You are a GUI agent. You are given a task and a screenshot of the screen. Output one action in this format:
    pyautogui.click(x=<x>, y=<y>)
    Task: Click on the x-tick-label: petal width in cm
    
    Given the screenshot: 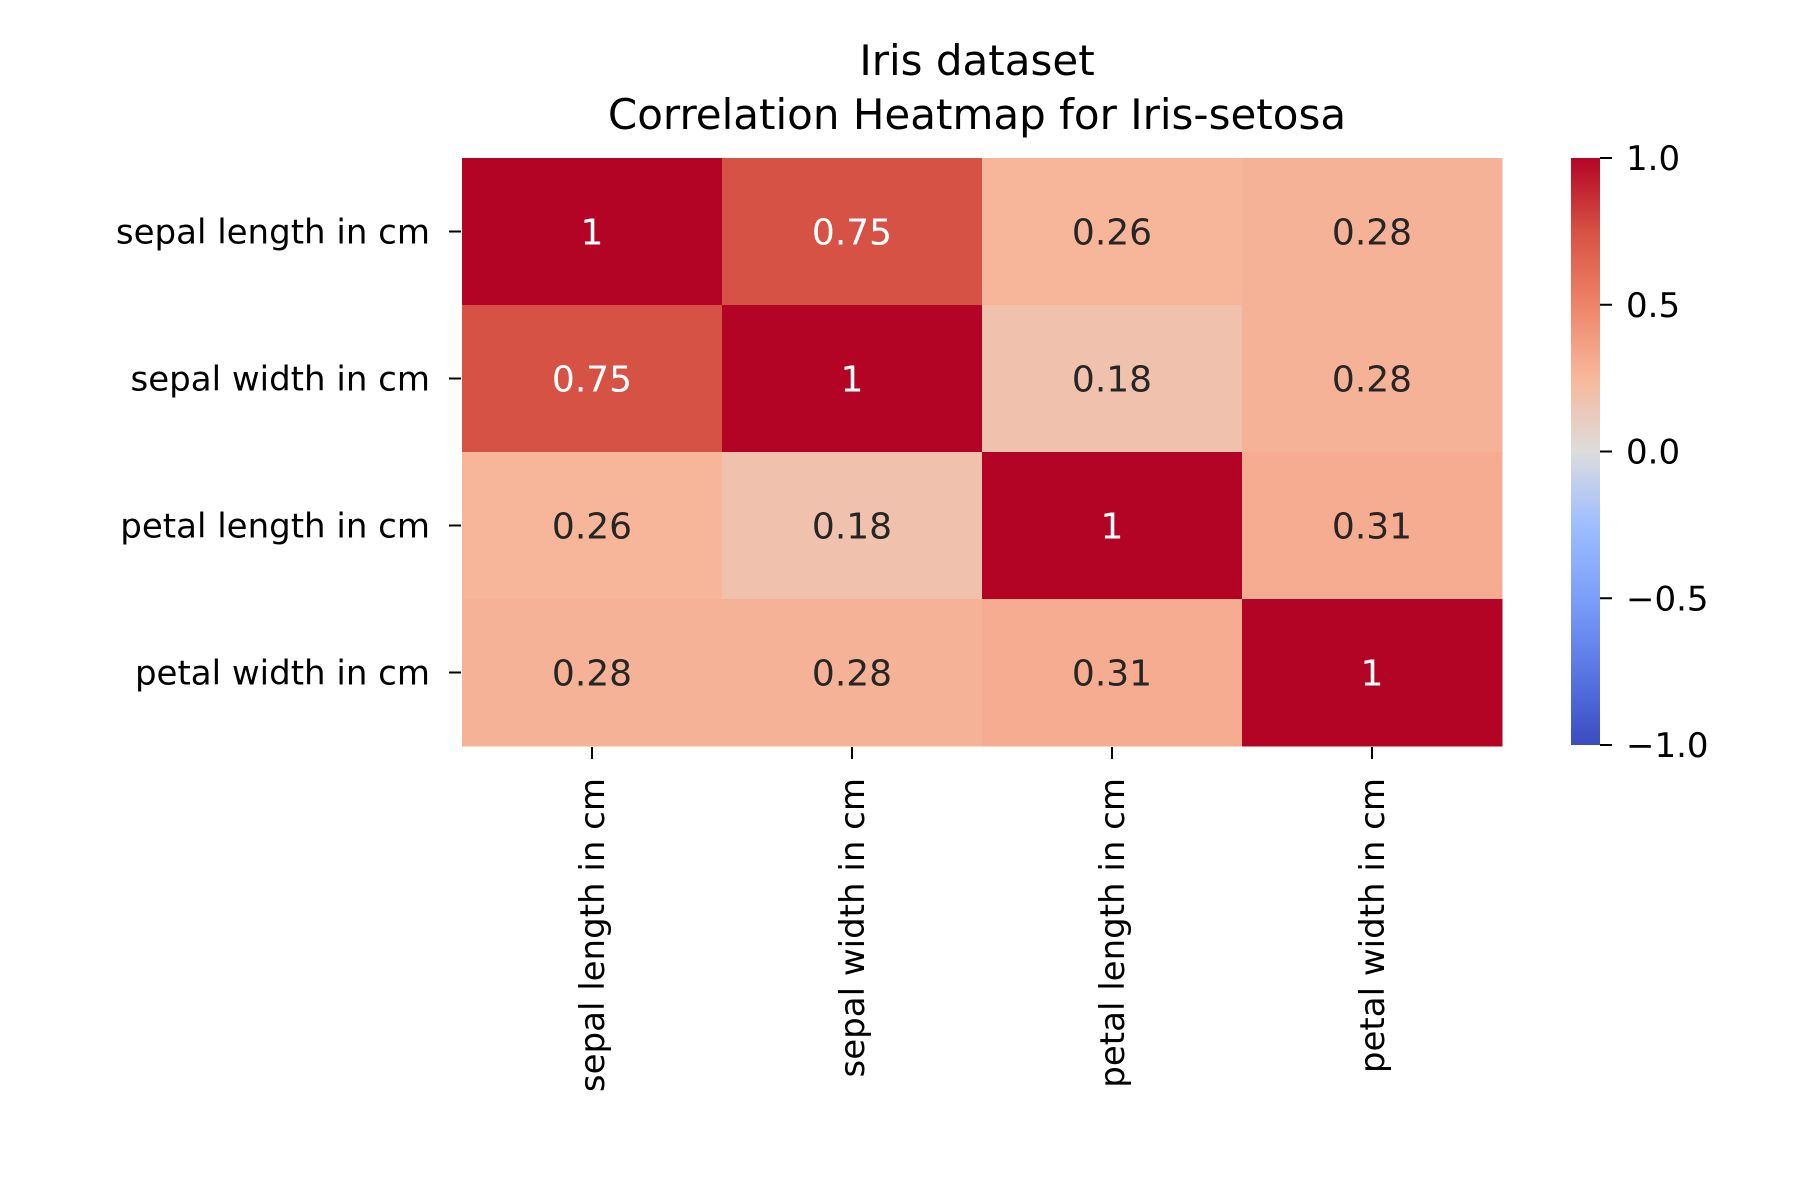 What is the action you would take?
    pyautogui.click(x=1373, y=925)
    